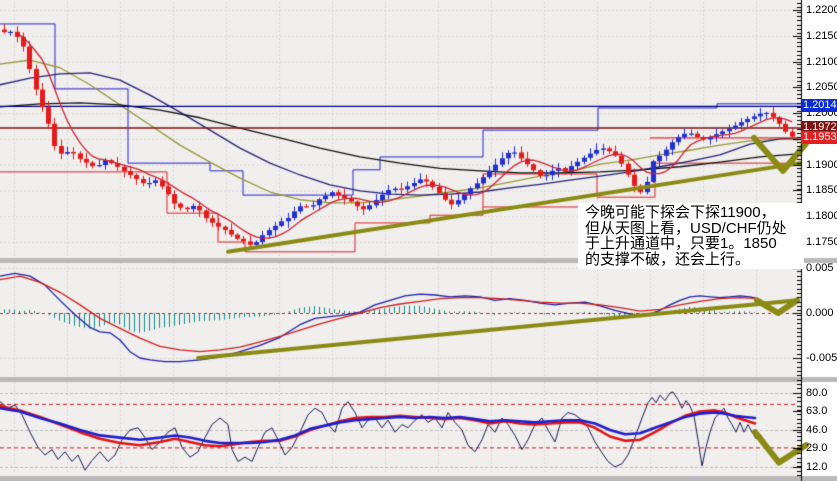 This screenshot has width=837, height=481. Describe the element at coordinates (686, 228) in the screenshot. I see `analysis-note-line: 但从天图上看，USD/CHF仍处` at that location.